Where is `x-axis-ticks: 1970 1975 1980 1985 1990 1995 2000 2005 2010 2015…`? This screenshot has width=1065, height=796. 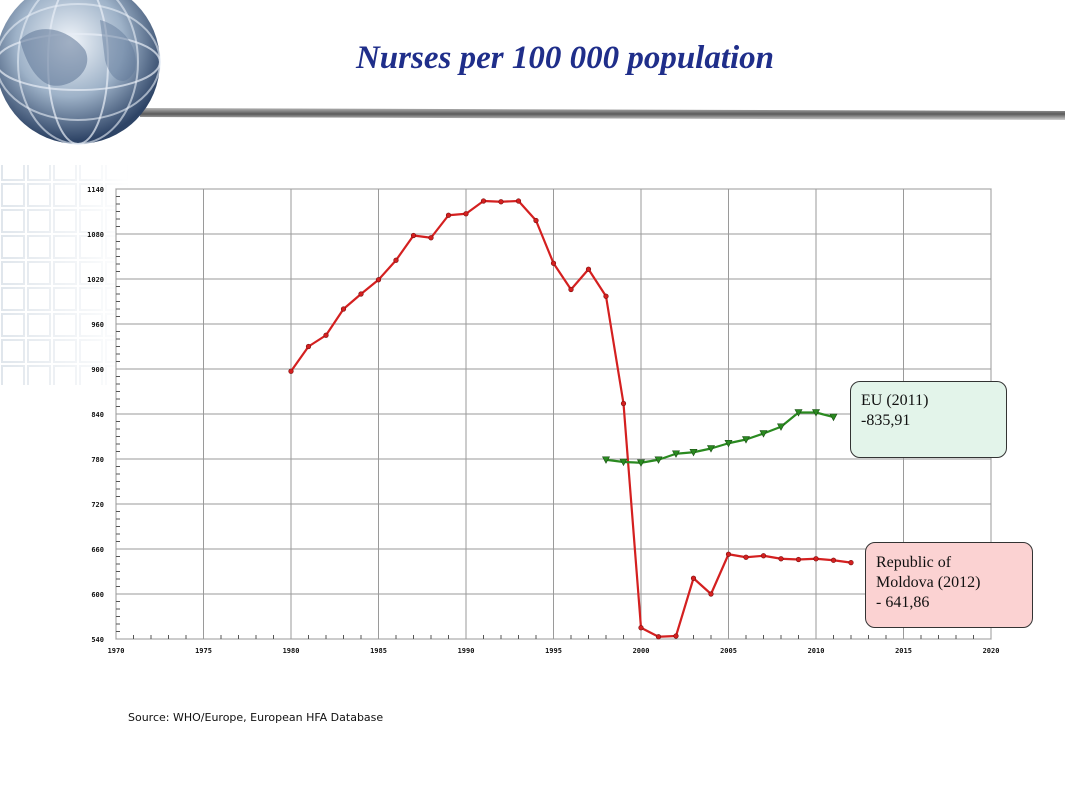
x-axis-ticks: 1970 1975 1980 1985 1990 1995 2000 2005 2010 2015… is located at coordinates (554, 645).